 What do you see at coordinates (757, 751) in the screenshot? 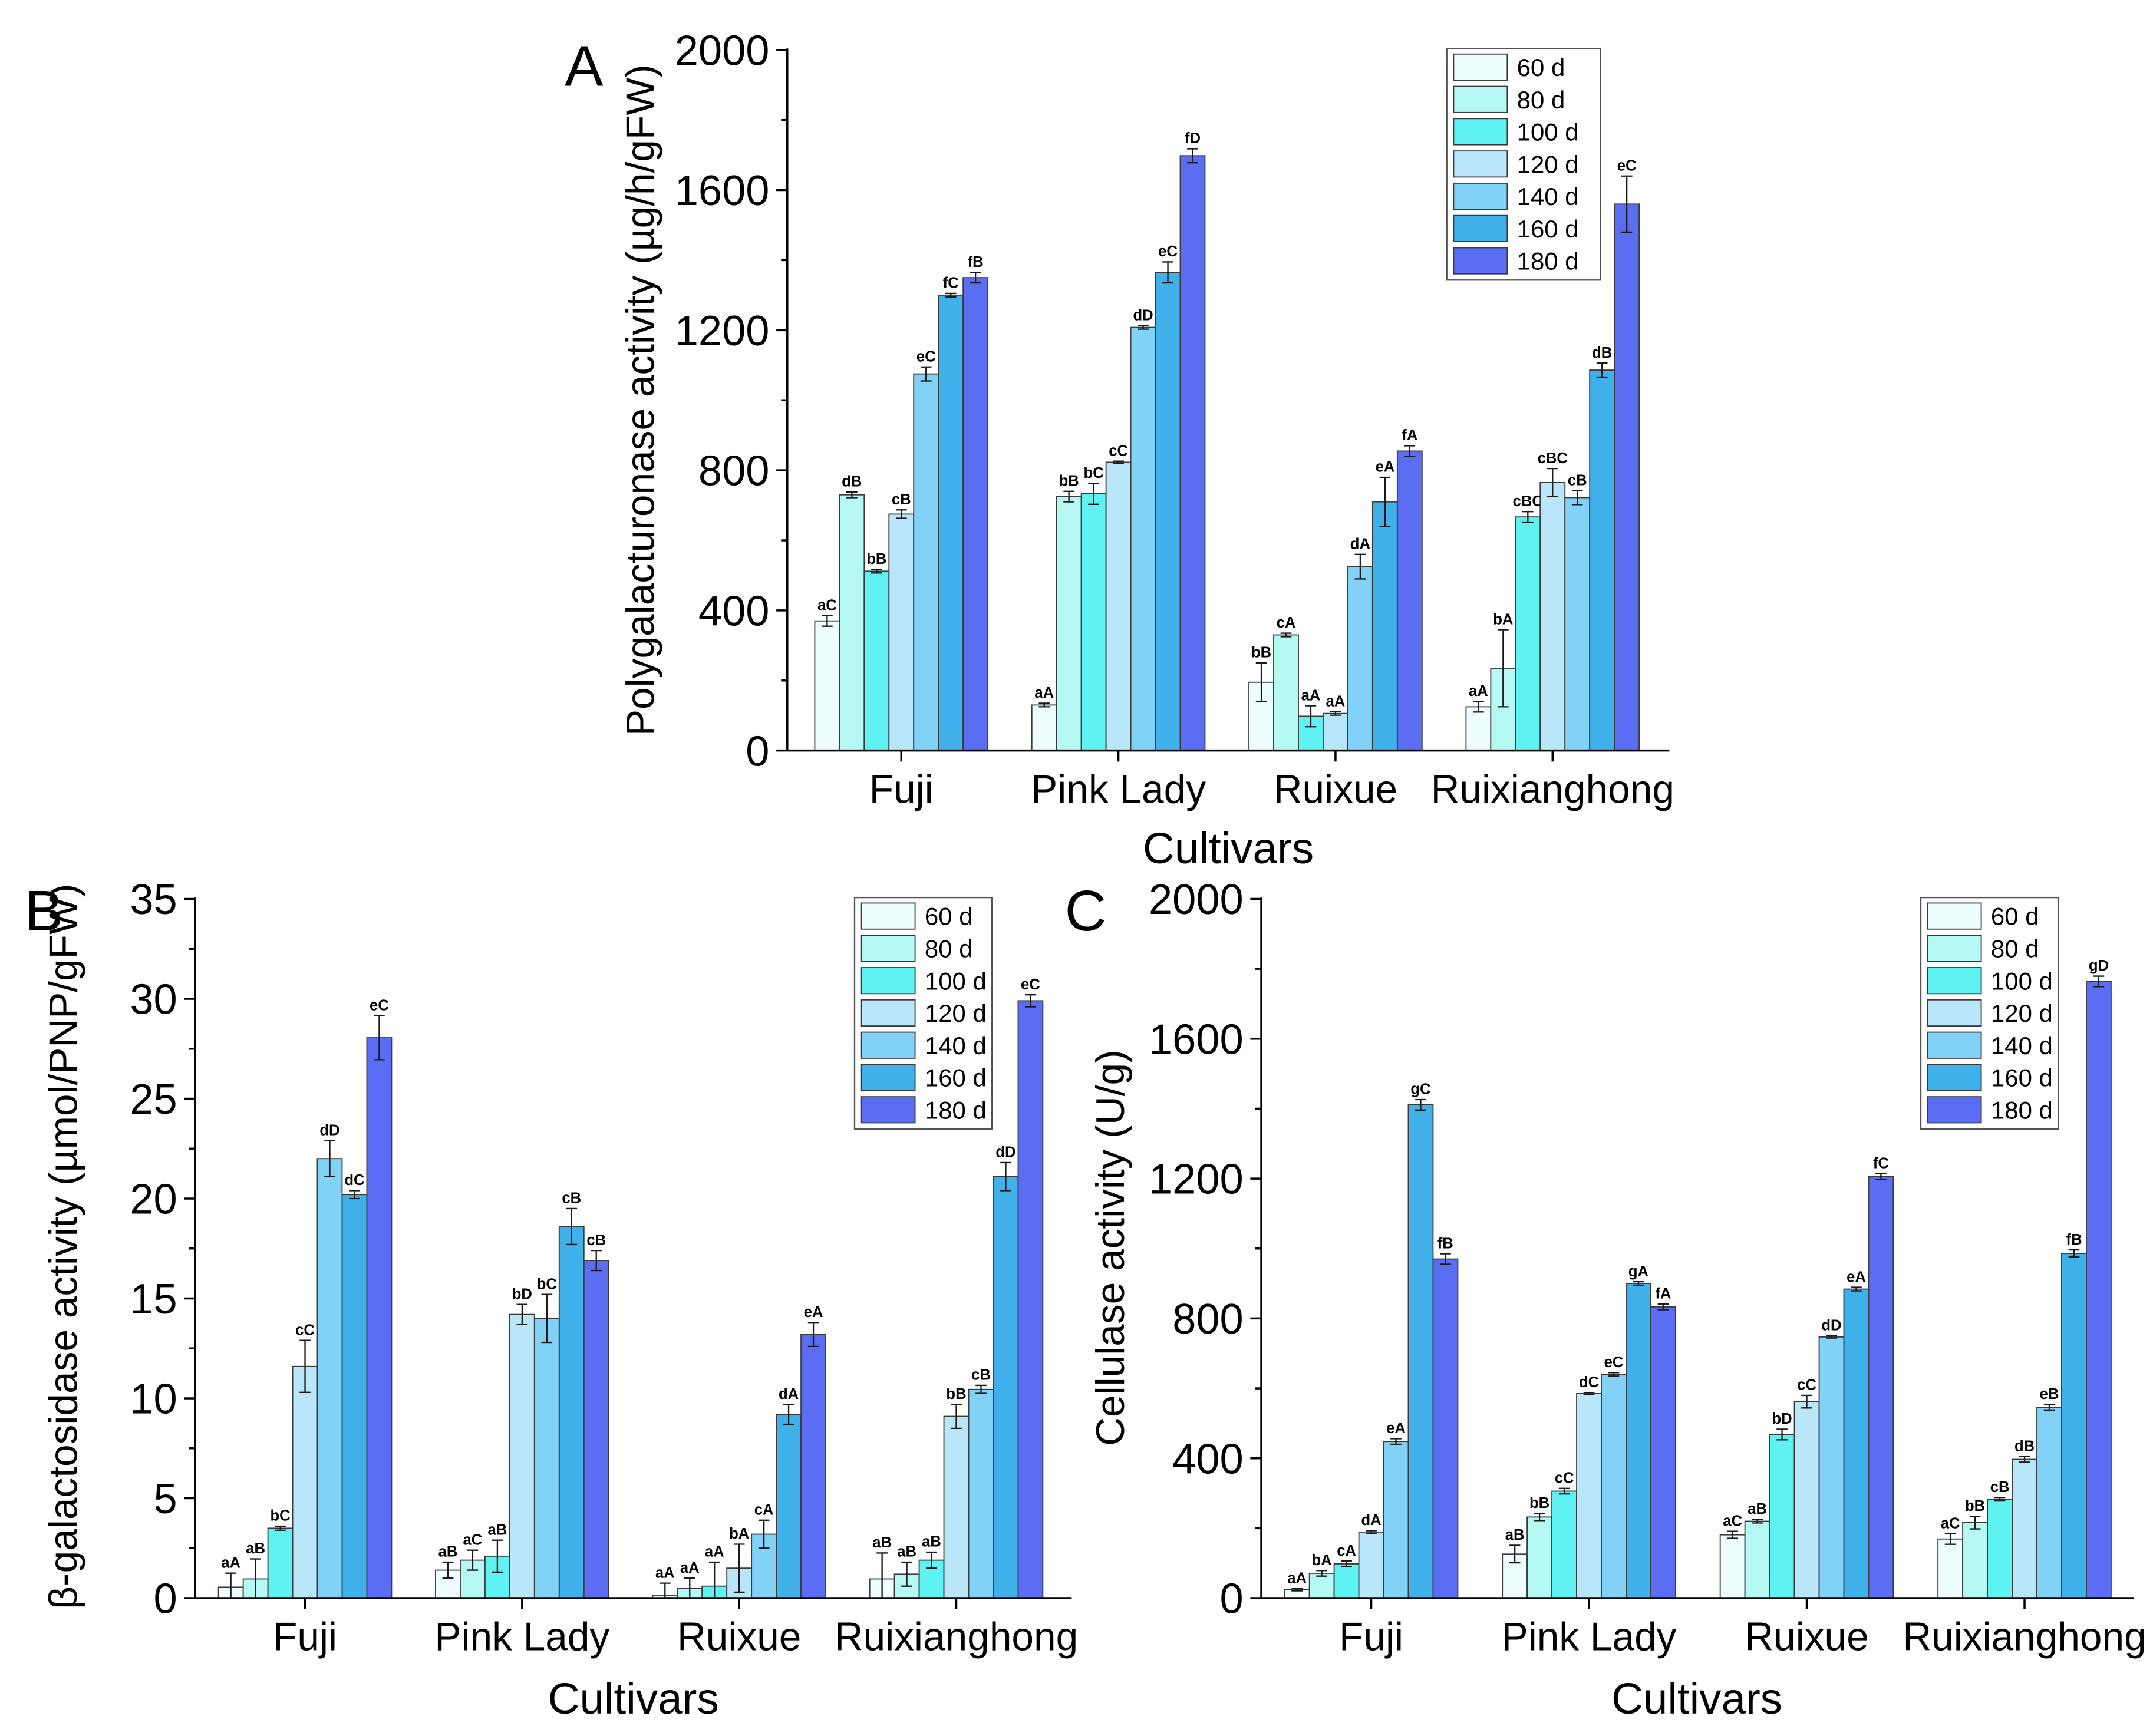
I see `y-tick-label: 0` at bounding box center [757, 751].